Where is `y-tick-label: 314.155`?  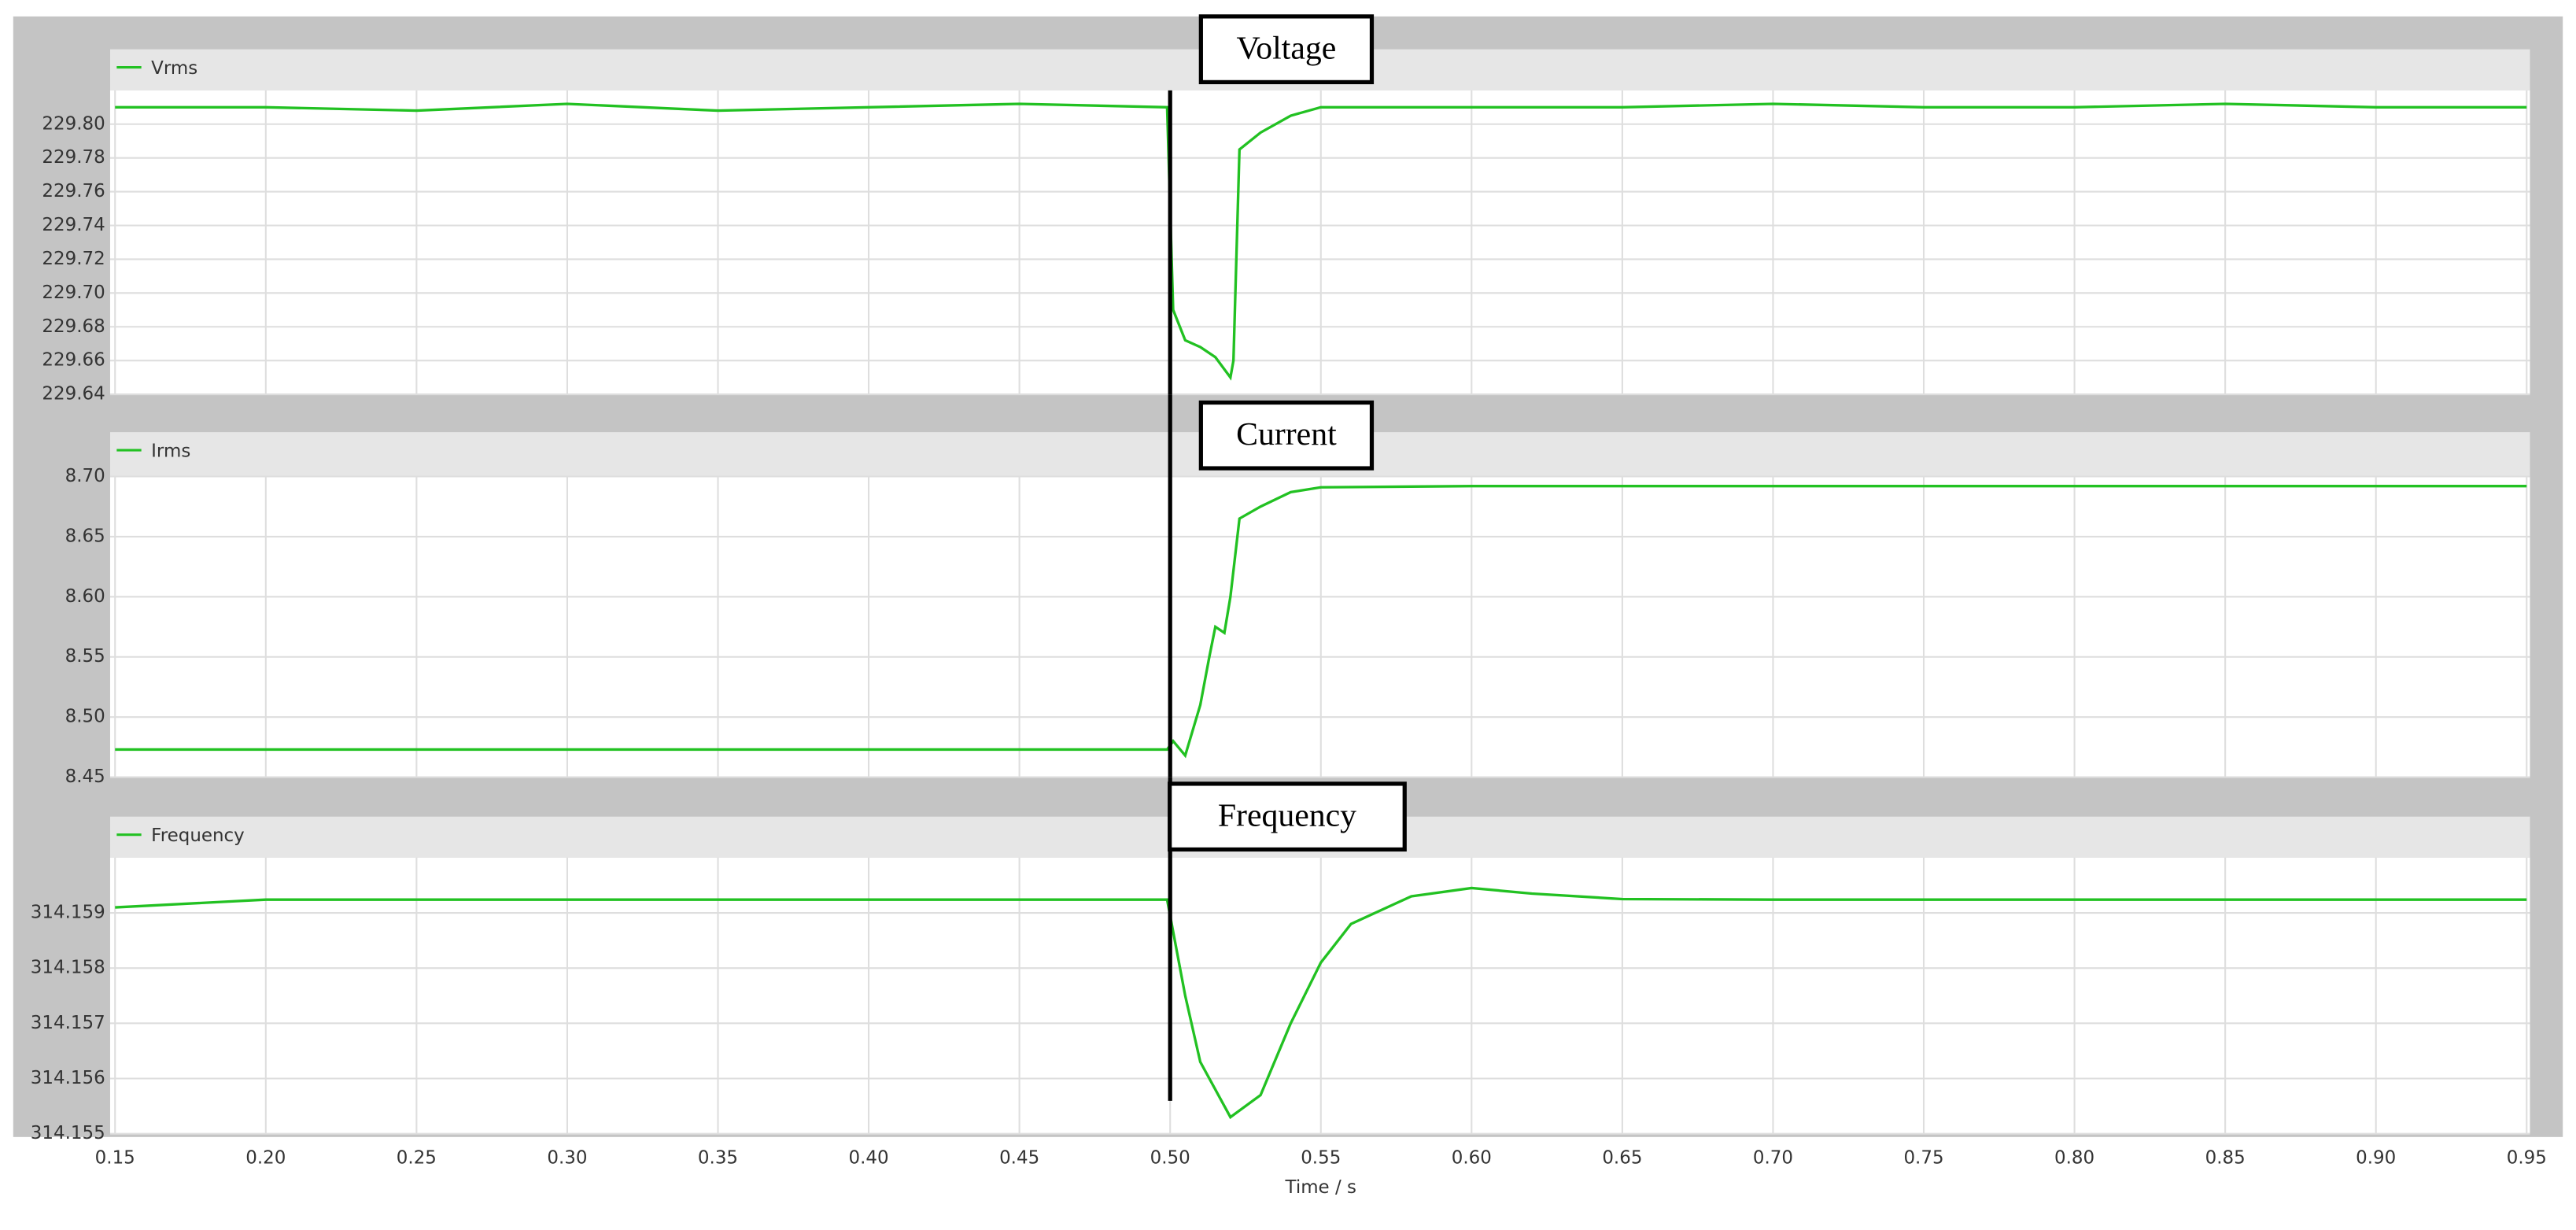 y-tick-label: 314.155 is located at coordinates (68, 1133).